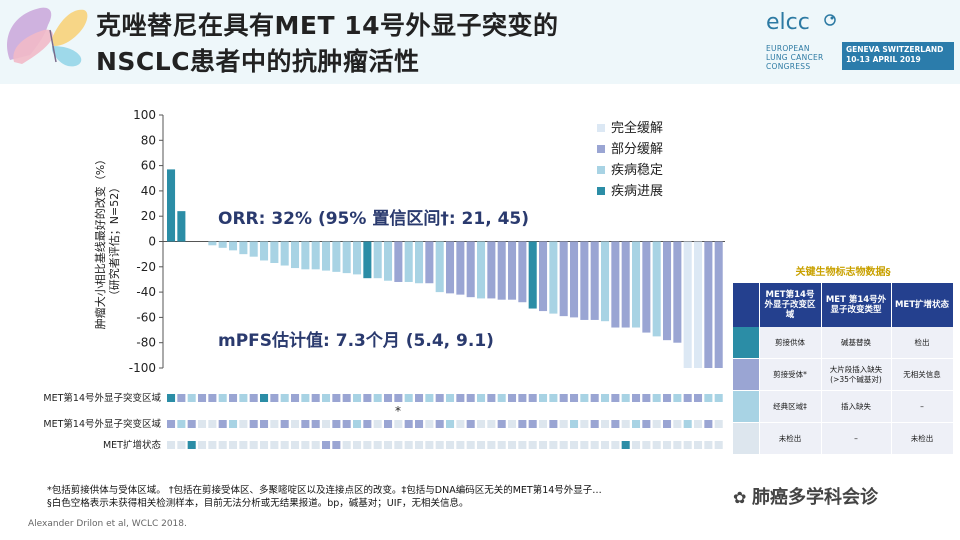 The width and height of the screenshot is (960, 540). I want to click on table-cell: 剪接受体*, so click(790, 374).